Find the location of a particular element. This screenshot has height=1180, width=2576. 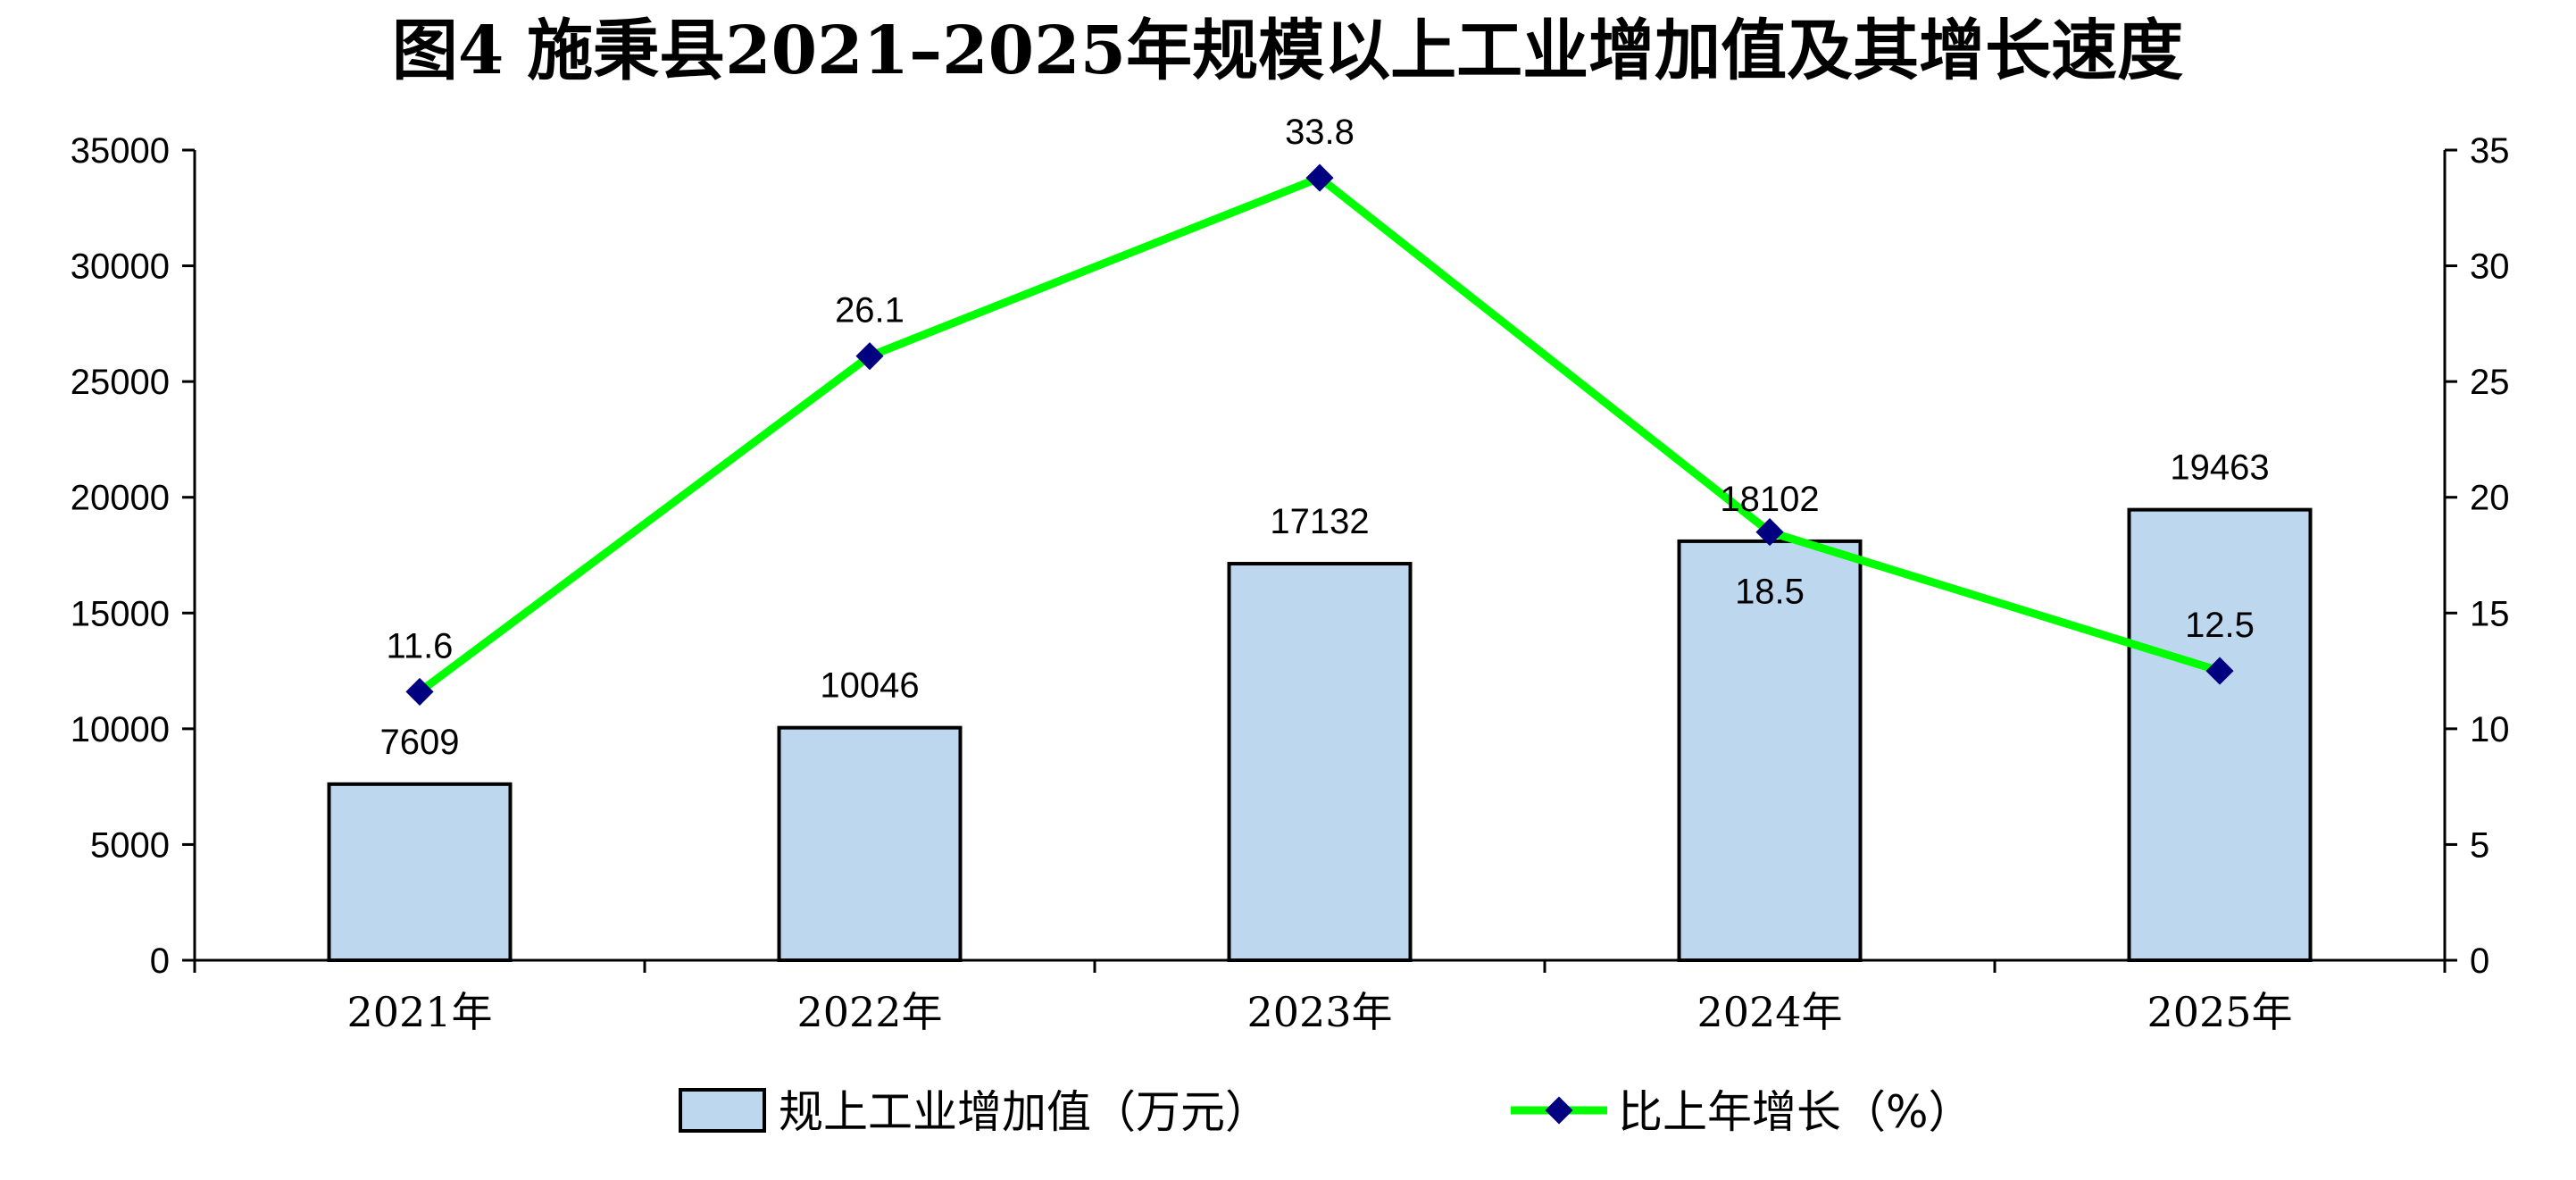

y-right-tick-label: 25 is located at coordinates (2490, 382).